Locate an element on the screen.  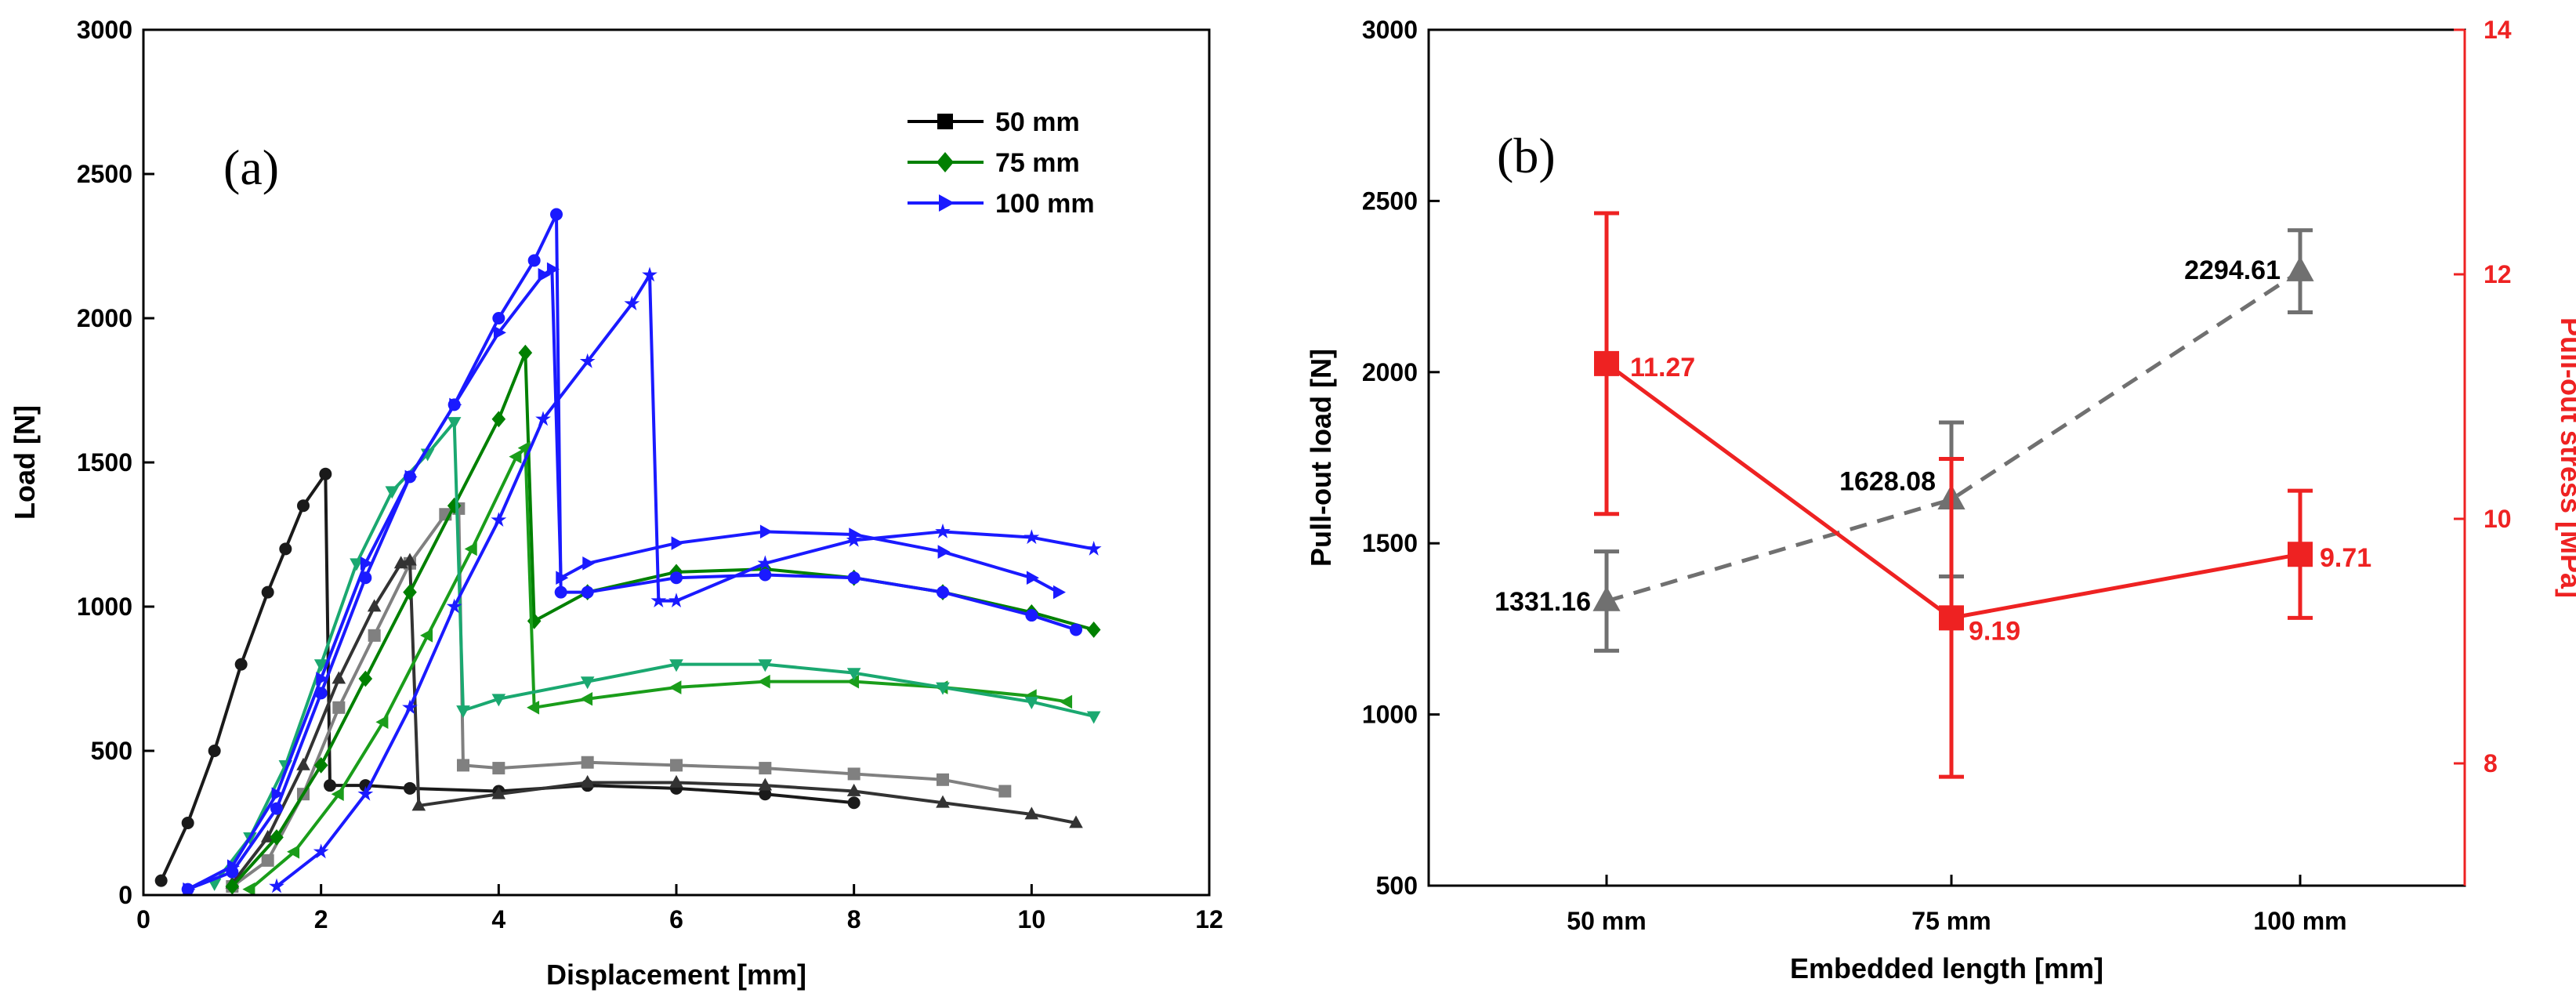
panel-b-xlabel: Embedded length [mm] is located at coordinates (1946, 968).